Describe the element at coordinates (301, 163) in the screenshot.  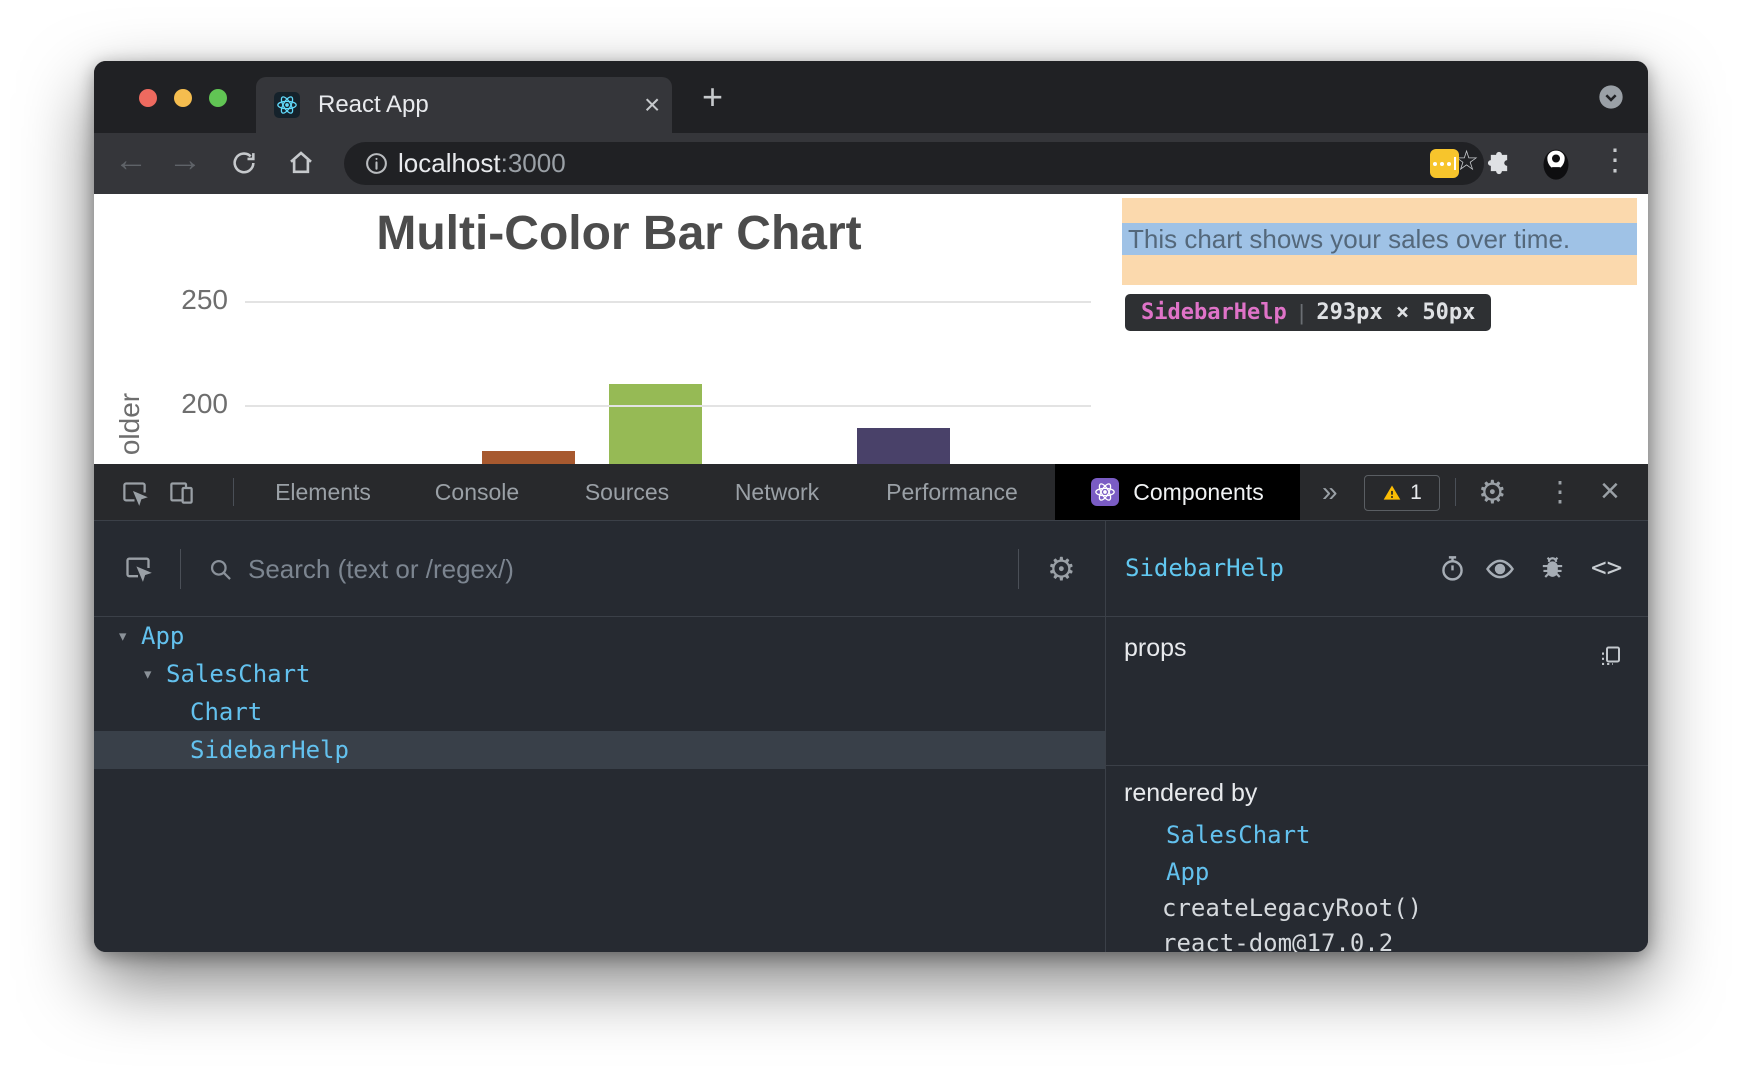
I see `home-icon` at that location.